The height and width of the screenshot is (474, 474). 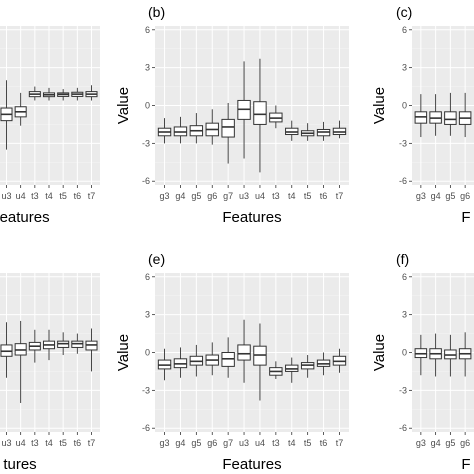 What do you see at coordinates (292, 196) in the screenshot?
I see `x-tick-label: t4` at bounding box center [292, 196].